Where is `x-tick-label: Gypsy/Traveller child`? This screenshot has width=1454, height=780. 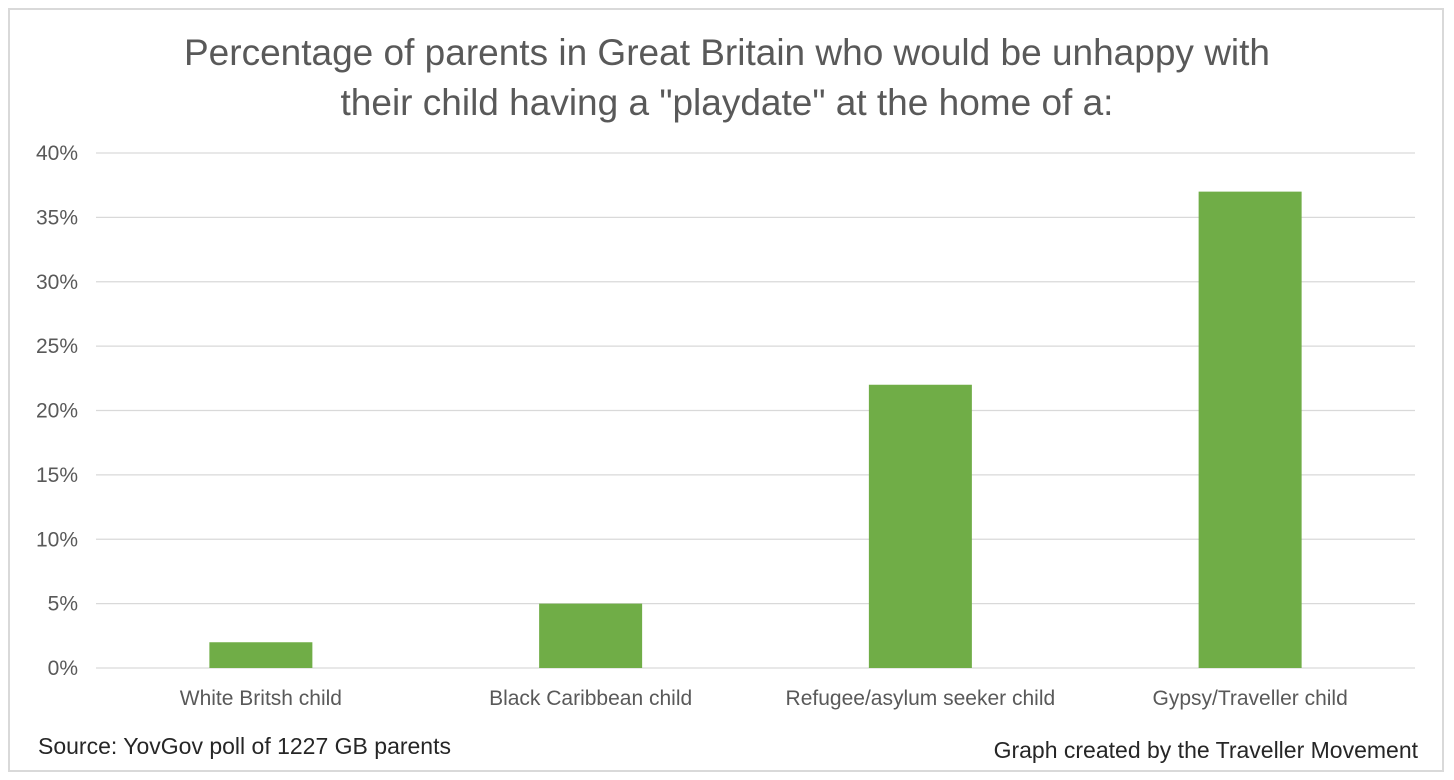
x-tick-label: Gypsy/Traveller child is located at coordinates (1249, 698).